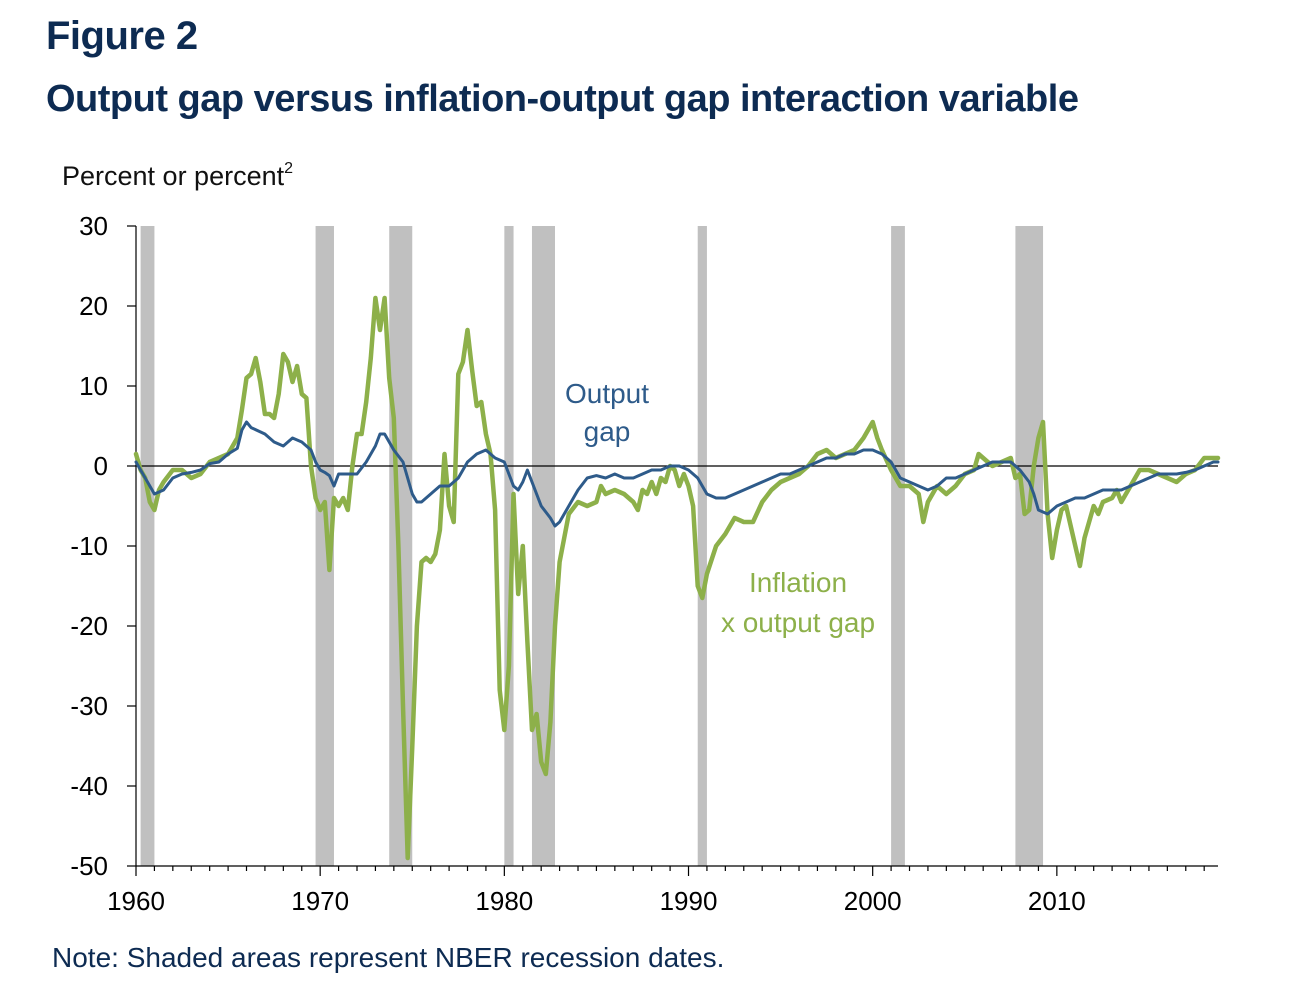 The width and height of the screenshot is (1299, 994). What do you see at coordinates (89, 706) in the screenshot?
I see `y-tick-label: -30` at bounding box center [89, 706].